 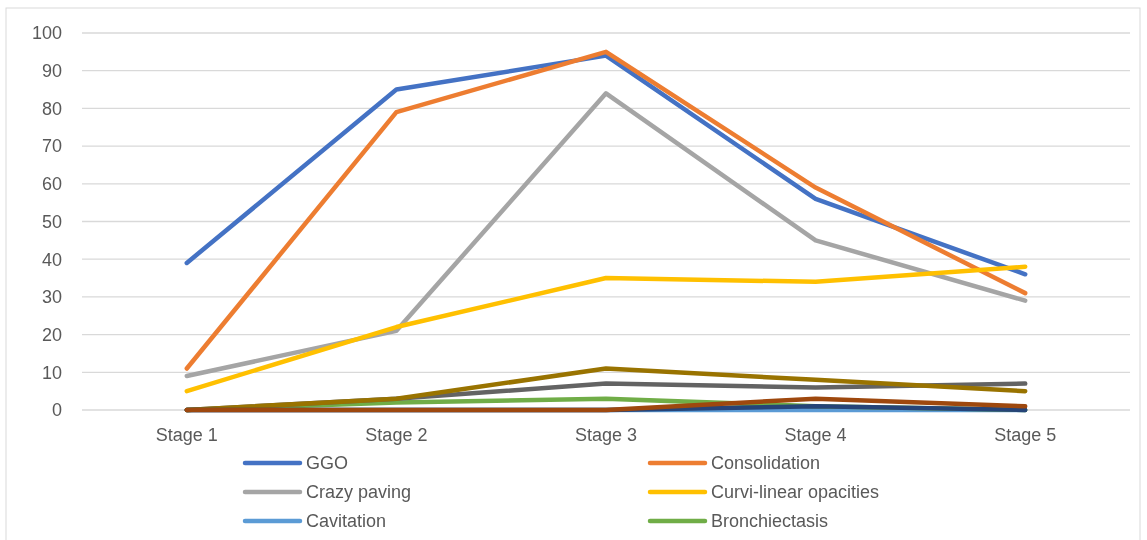 I want to click on x-tick-label: Stage 1, so click(x=186, y=435).